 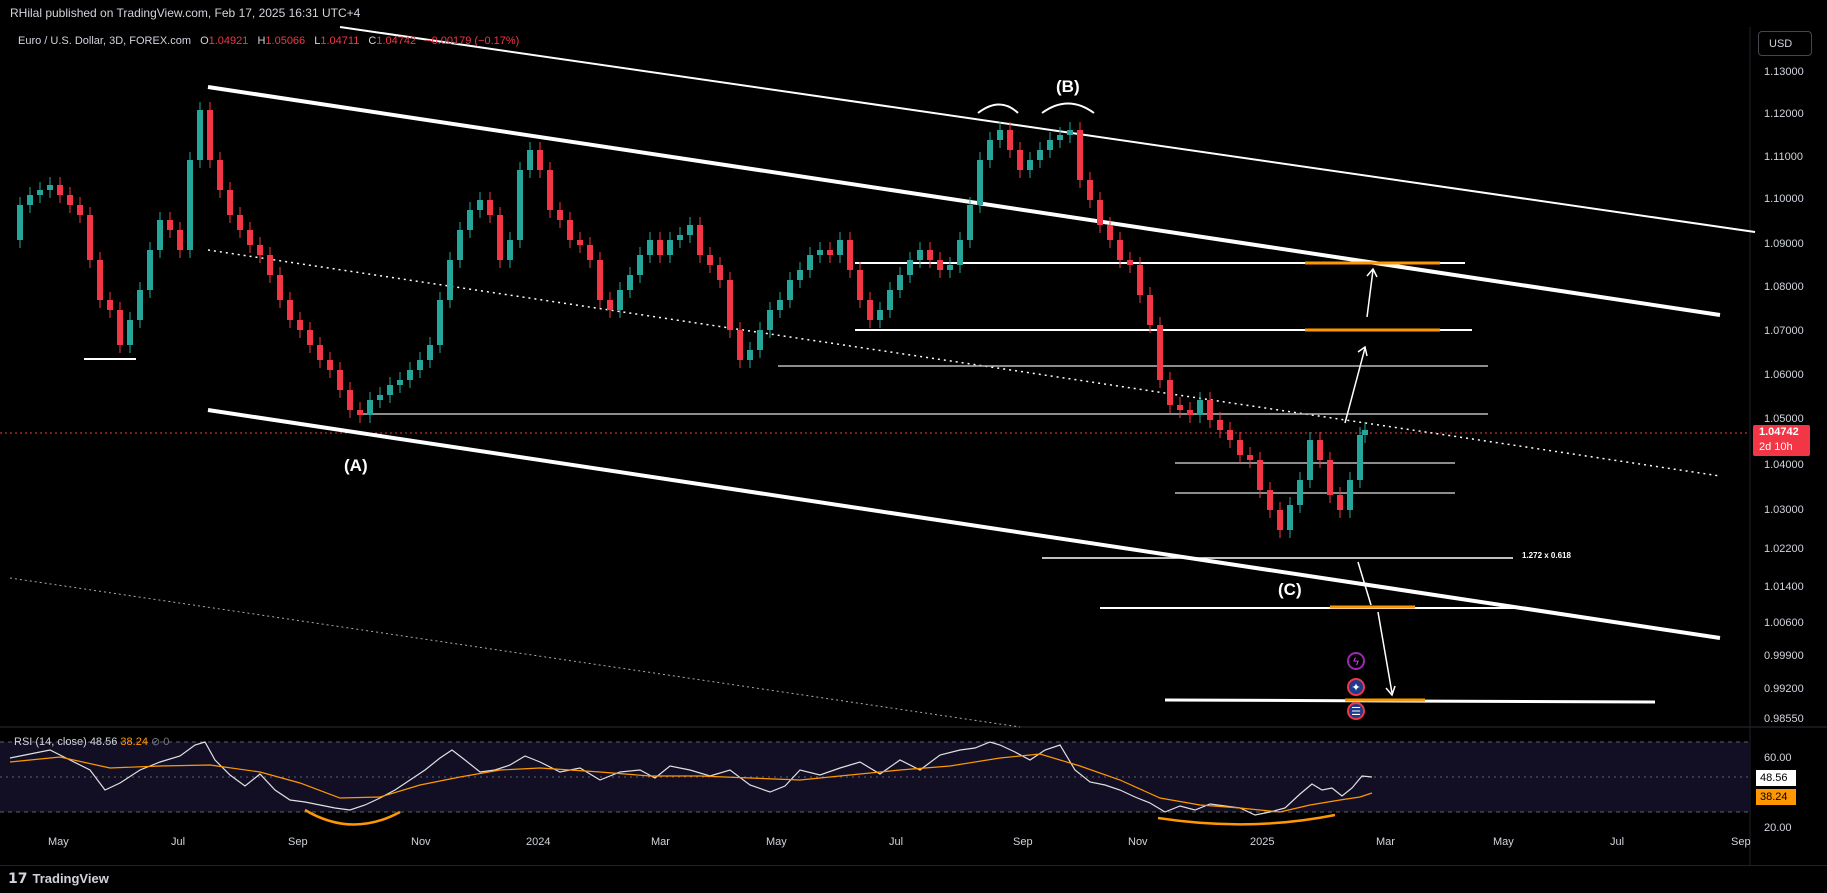 What do you see at coordinates (1781, 440) in the screenshot?
I see `current-price-tag: 1.04742 2d 10h` at bounding box center [1781, 440].